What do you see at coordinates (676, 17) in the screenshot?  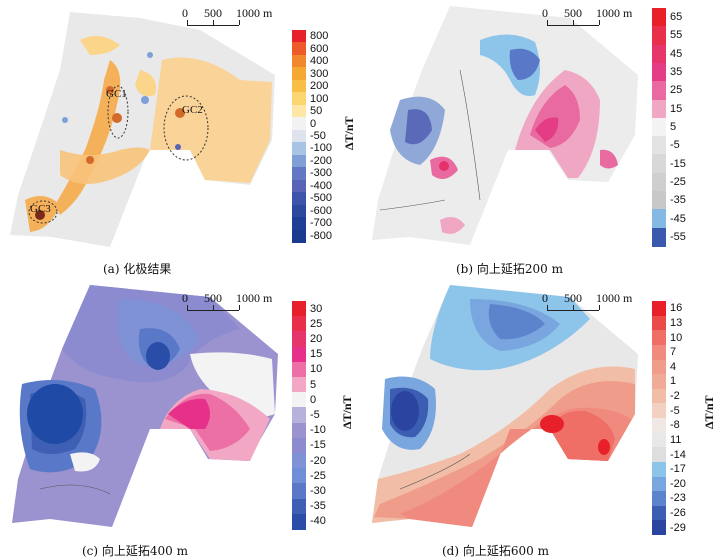 I see `legend-tick-label: 65` at bounding box center [676, 17].